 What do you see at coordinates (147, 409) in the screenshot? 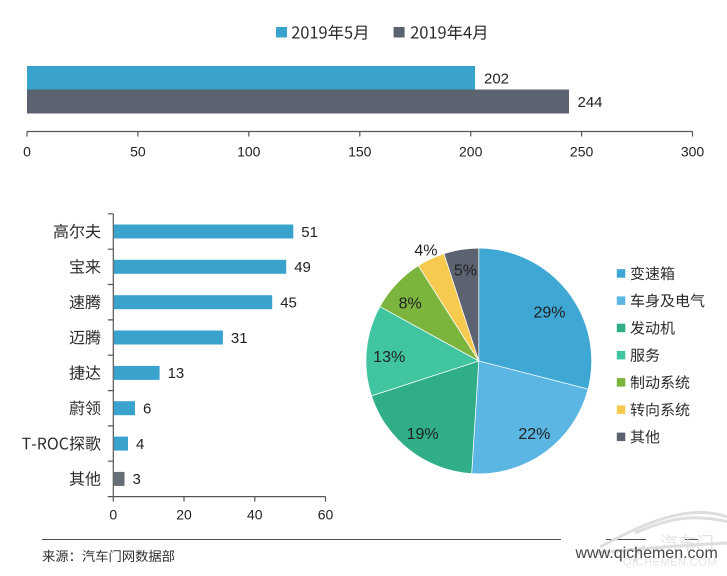
I see `svg-text: 6` at bounding box center [147, 409].